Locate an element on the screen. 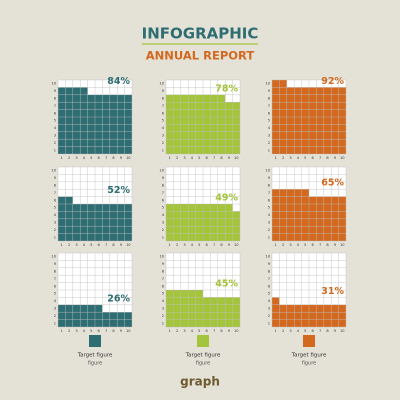 This screenshot has width=400, height=400. x-tick-label: 9 is located at coordinates (121, 158).